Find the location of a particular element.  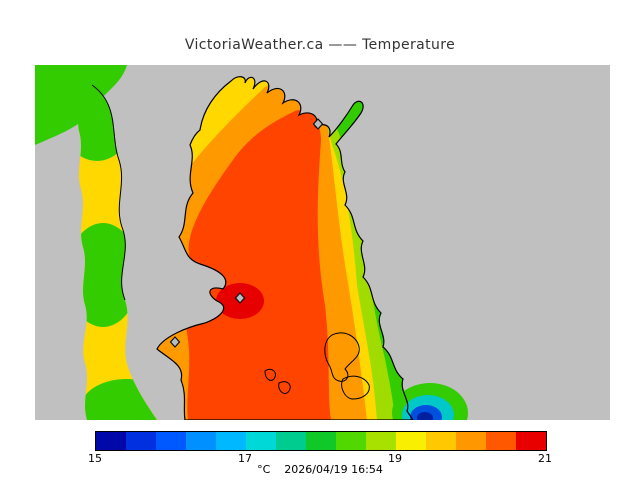

northwest-green-patch is located at coordinates (81, 105).